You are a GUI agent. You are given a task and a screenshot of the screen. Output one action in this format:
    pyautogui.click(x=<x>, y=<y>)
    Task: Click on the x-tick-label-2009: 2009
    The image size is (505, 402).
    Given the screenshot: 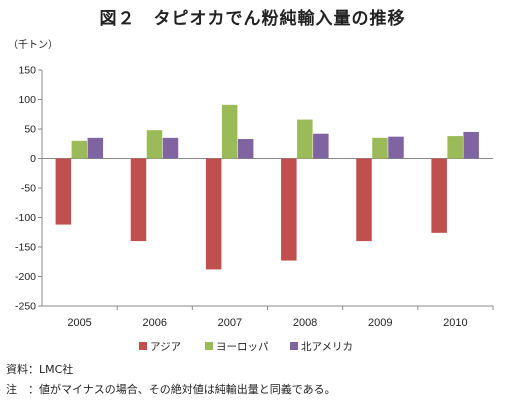 What is the action you would take?
    pyautogui.click(x=380, y=323)
    